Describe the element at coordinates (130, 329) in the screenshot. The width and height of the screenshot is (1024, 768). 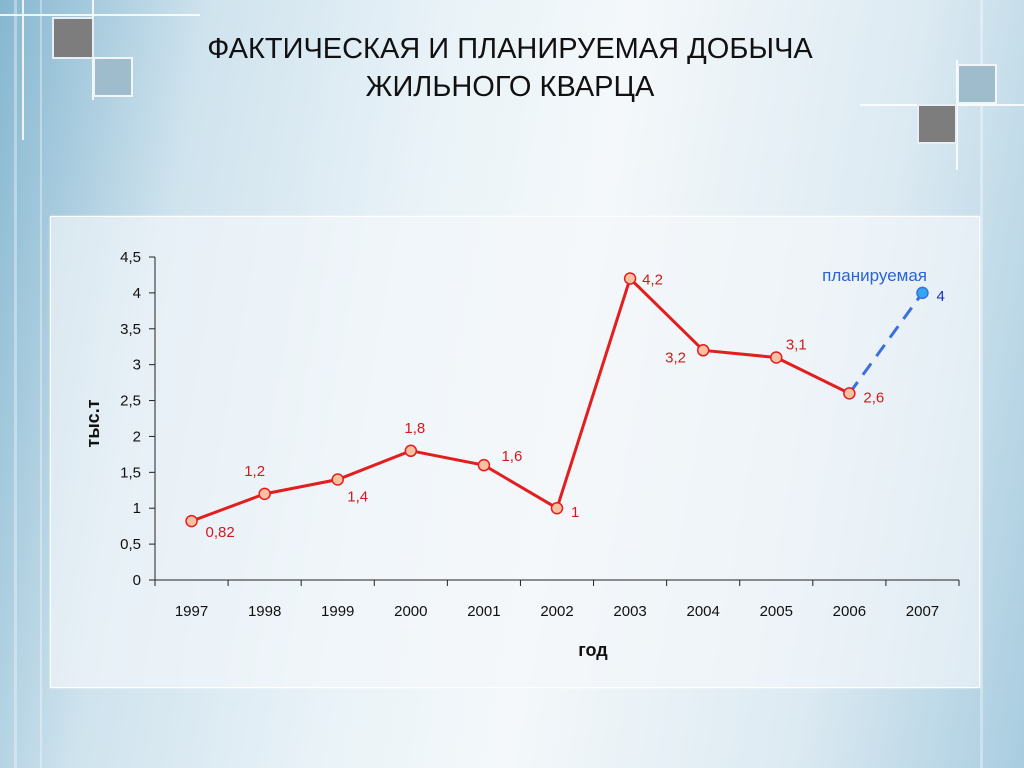
I see `y-tick-label: 3,5` at that location.